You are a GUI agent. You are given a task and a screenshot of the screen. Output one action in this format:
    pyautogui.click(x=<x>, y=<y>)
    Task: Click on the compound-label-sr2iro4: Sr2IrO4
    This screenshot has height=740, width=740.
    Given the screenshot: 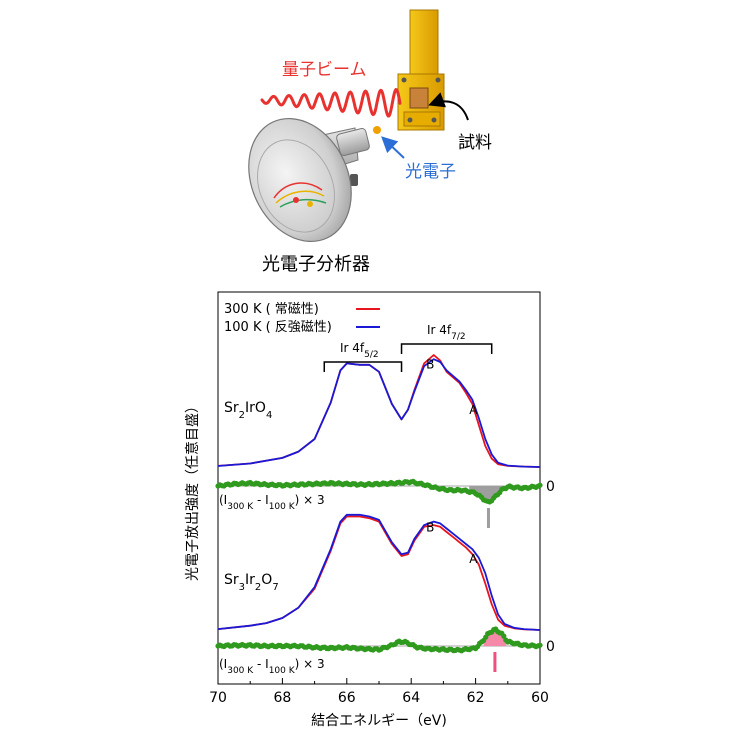 What is the action you would take?
    pyautogui.click(x=248, y=410)
    